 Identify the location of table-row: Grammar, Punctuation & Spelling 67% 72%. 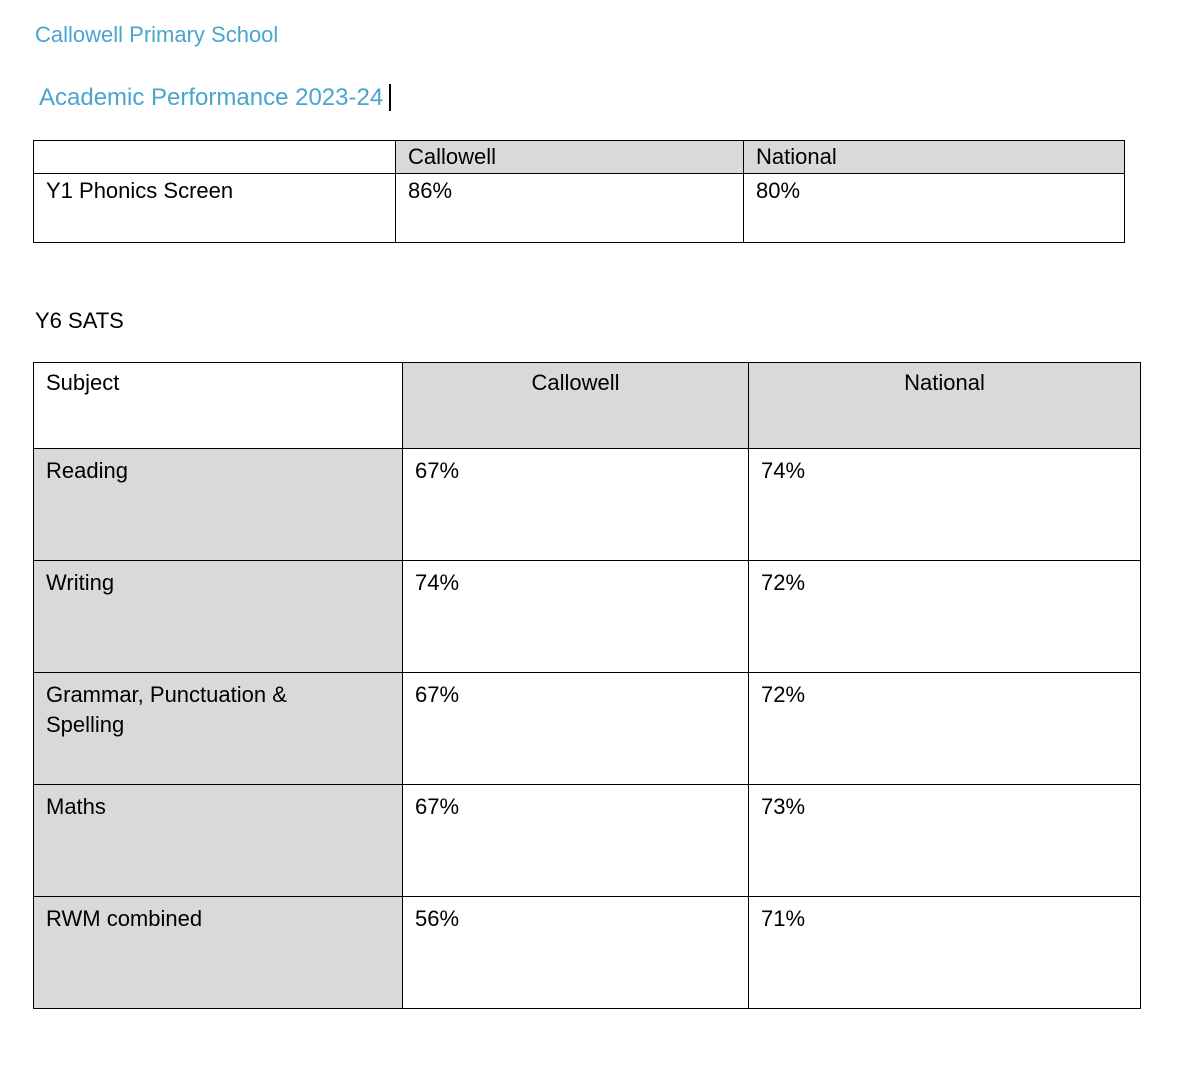
(587, 729).